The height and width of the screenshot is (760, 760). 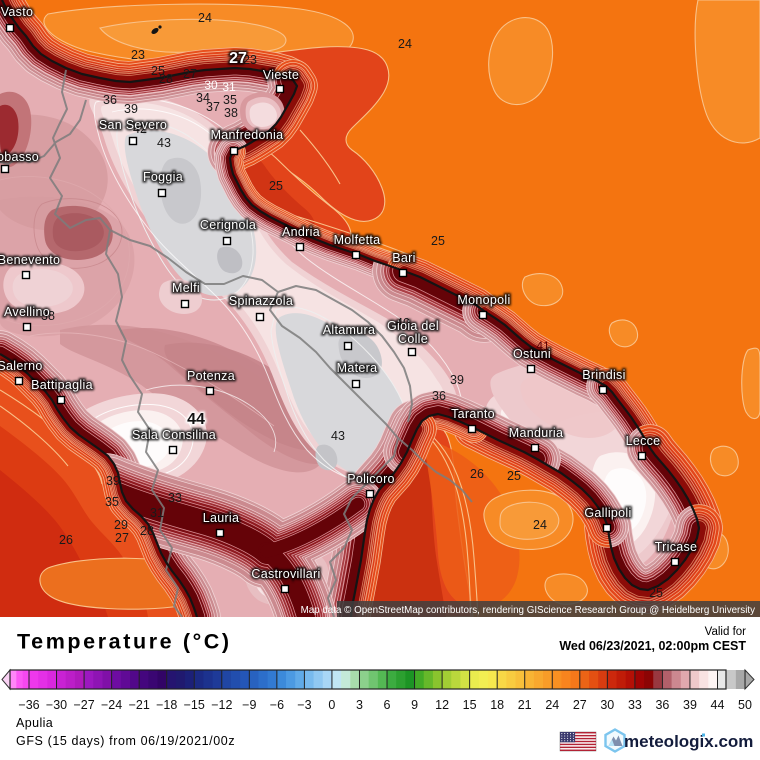 I want to click on svg-text: Altamura, so click(x=349, y=330).